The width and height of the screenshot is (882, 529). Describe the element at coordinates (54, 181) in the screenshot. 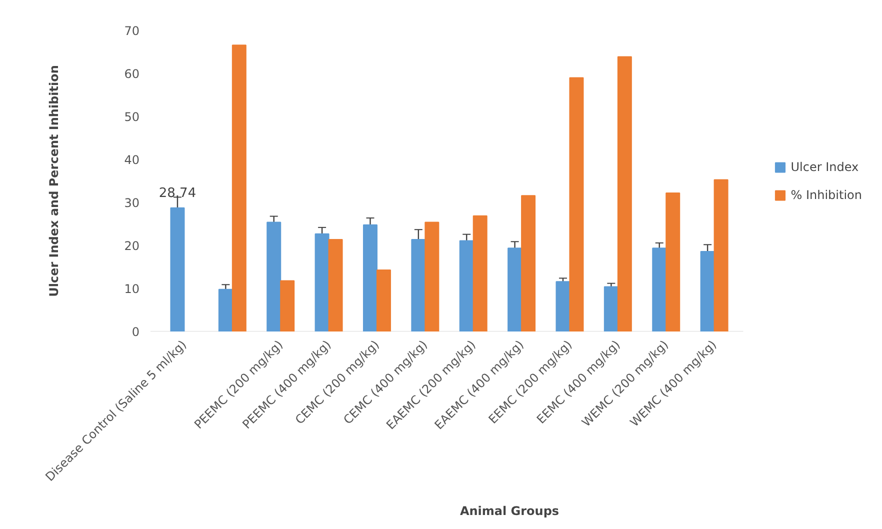

I see `y-axis-title: Ulcer Index and Percent Inhibition` at that location.